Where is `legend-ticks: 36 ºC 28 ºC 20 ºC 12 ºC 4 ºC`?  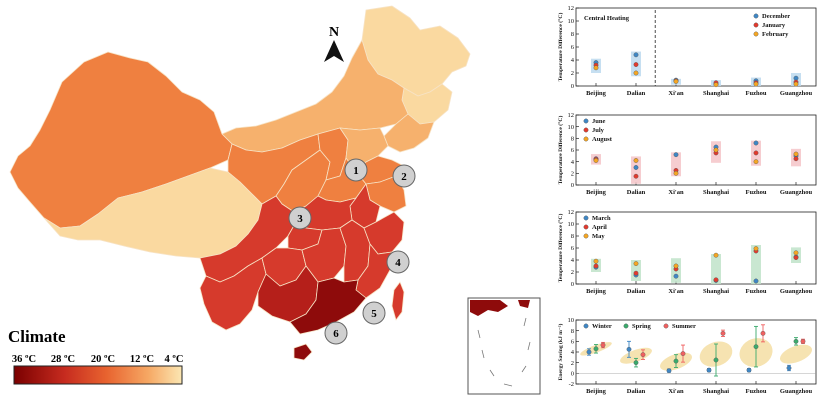
legend-ticks: 36 ºC 28 ºC 20 ºC 12 ºC 4 ºC is located at coordinates (98, 359).